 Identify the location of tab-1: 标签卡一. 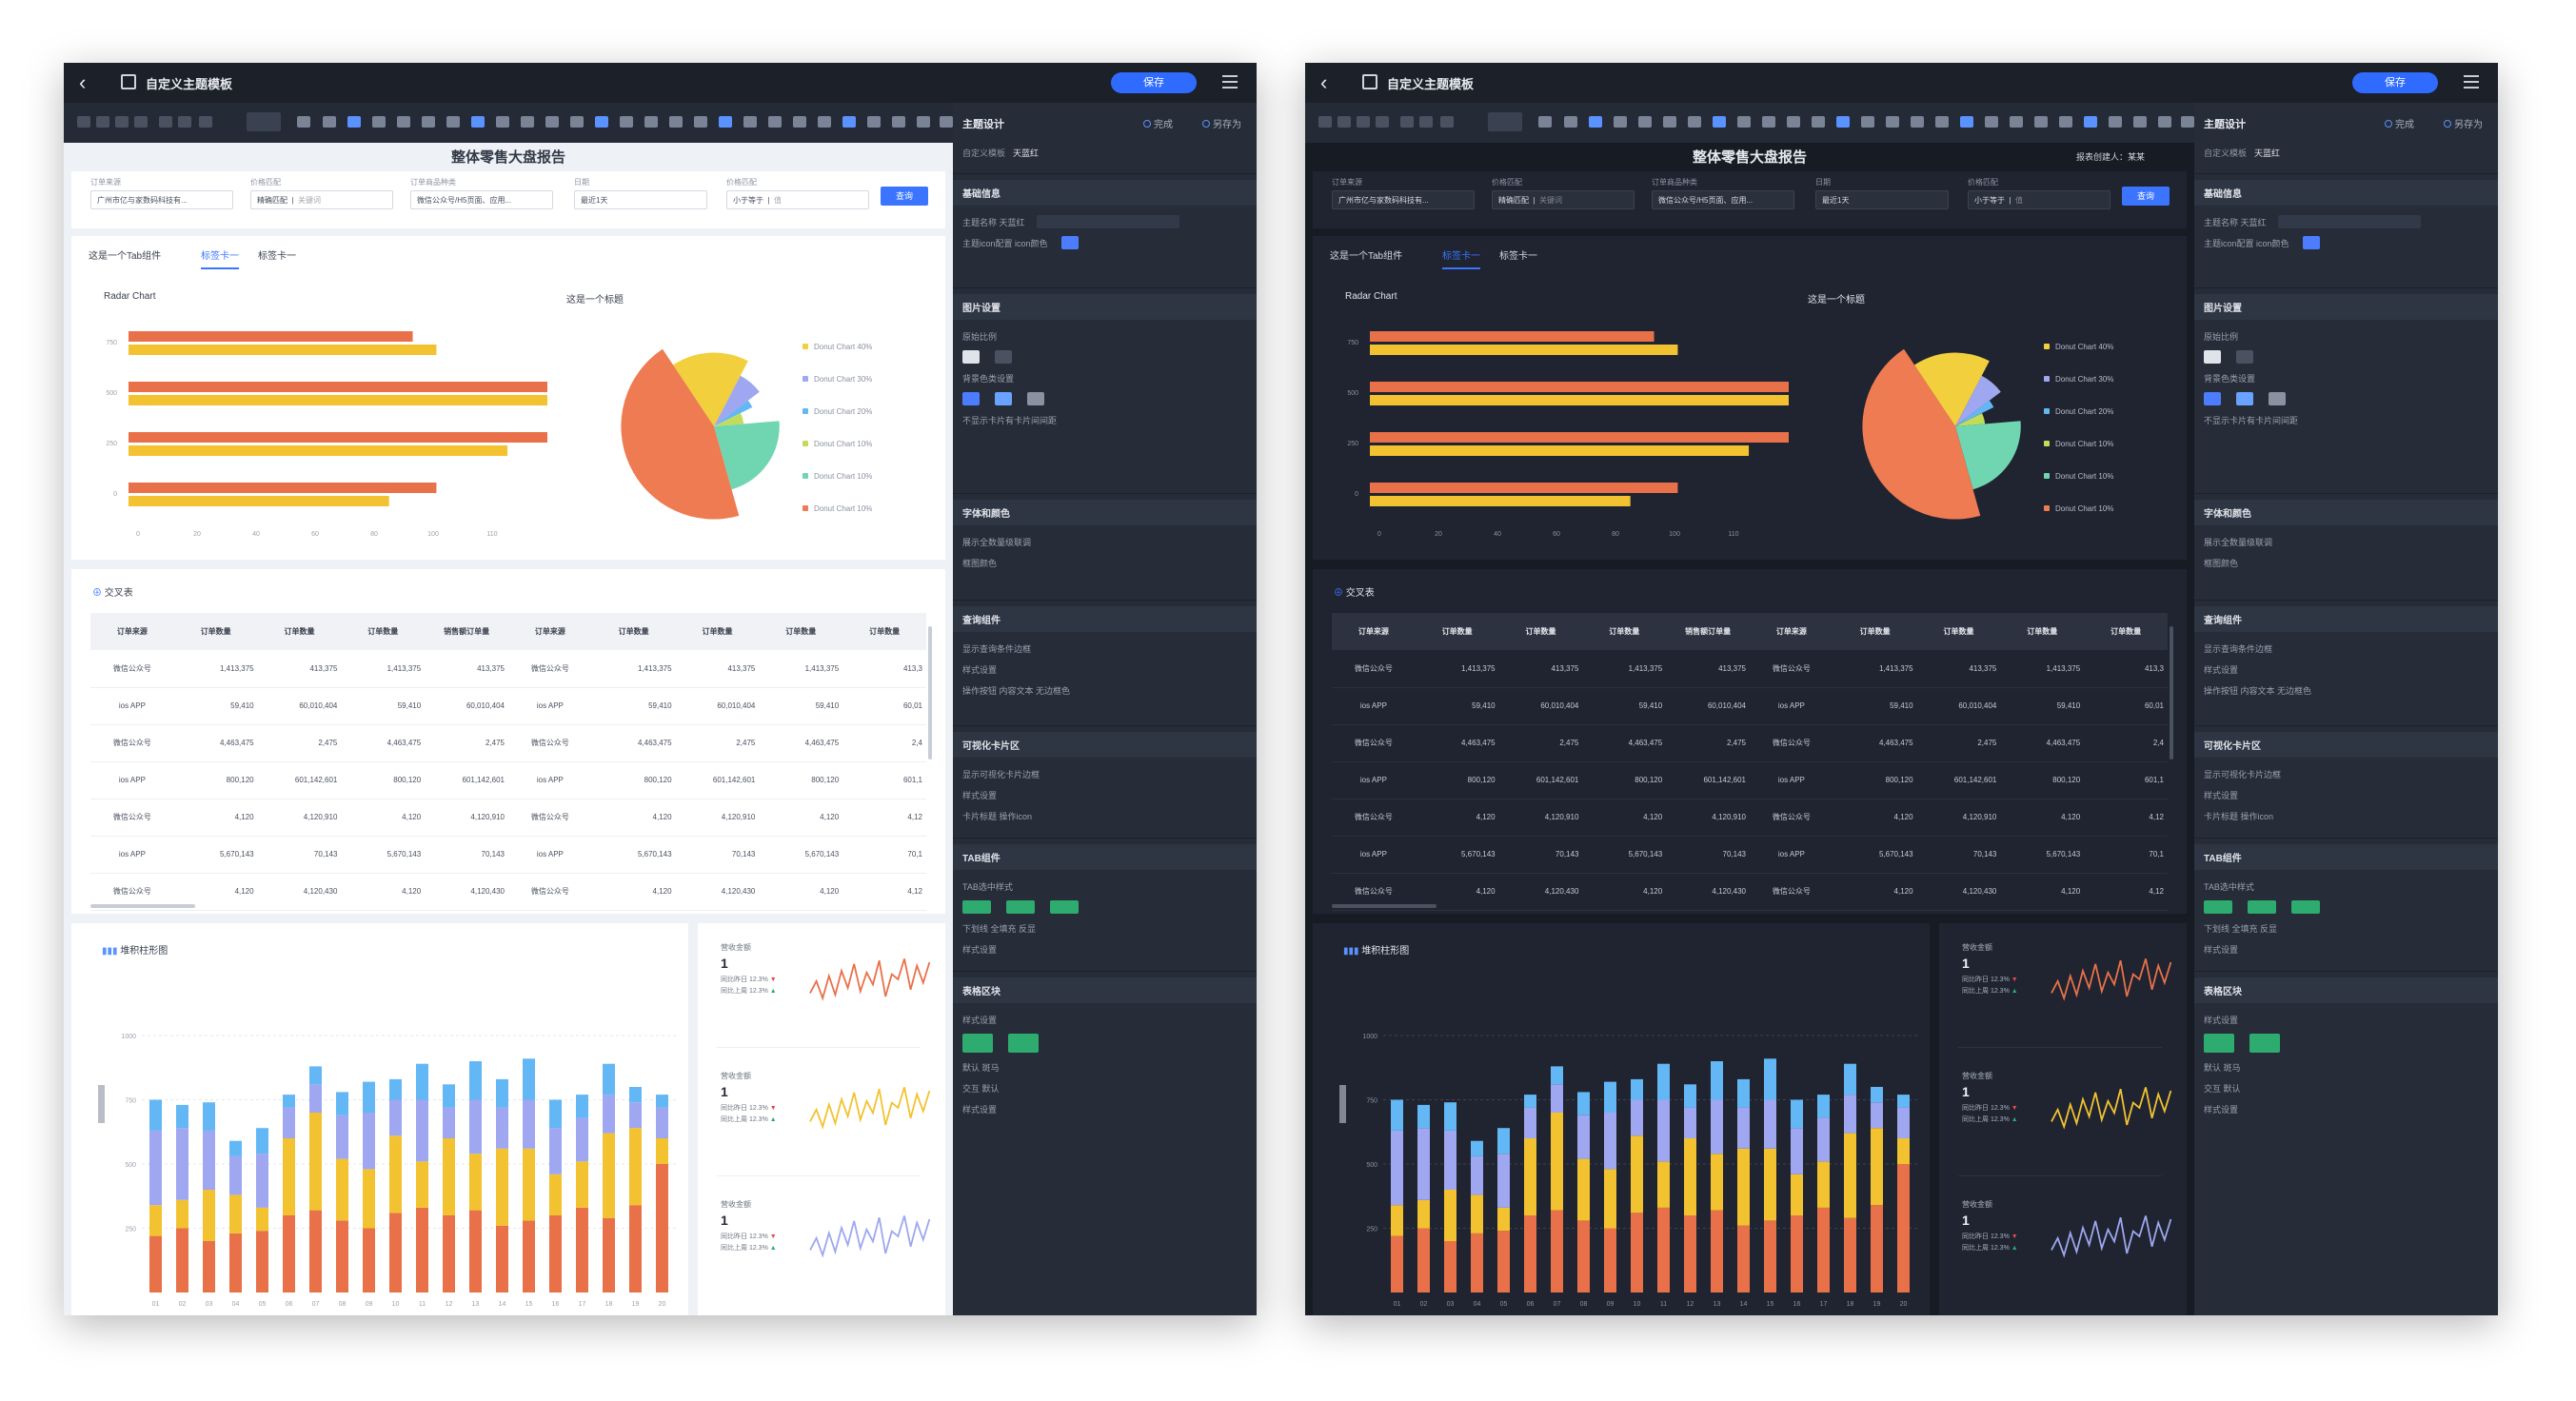
(220, 258).